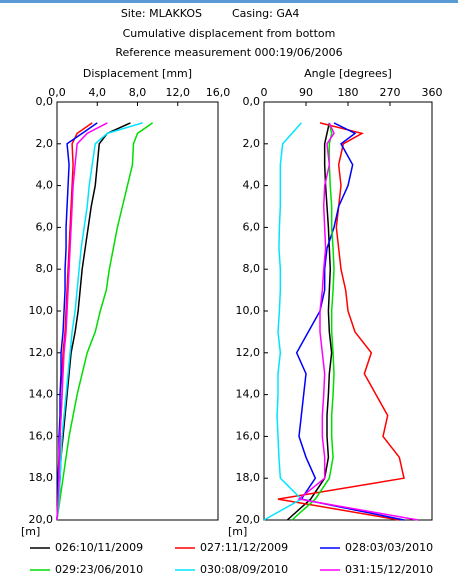 This screenshot has height=579, width=458. I want to click on top-bar, so click(229, 1).